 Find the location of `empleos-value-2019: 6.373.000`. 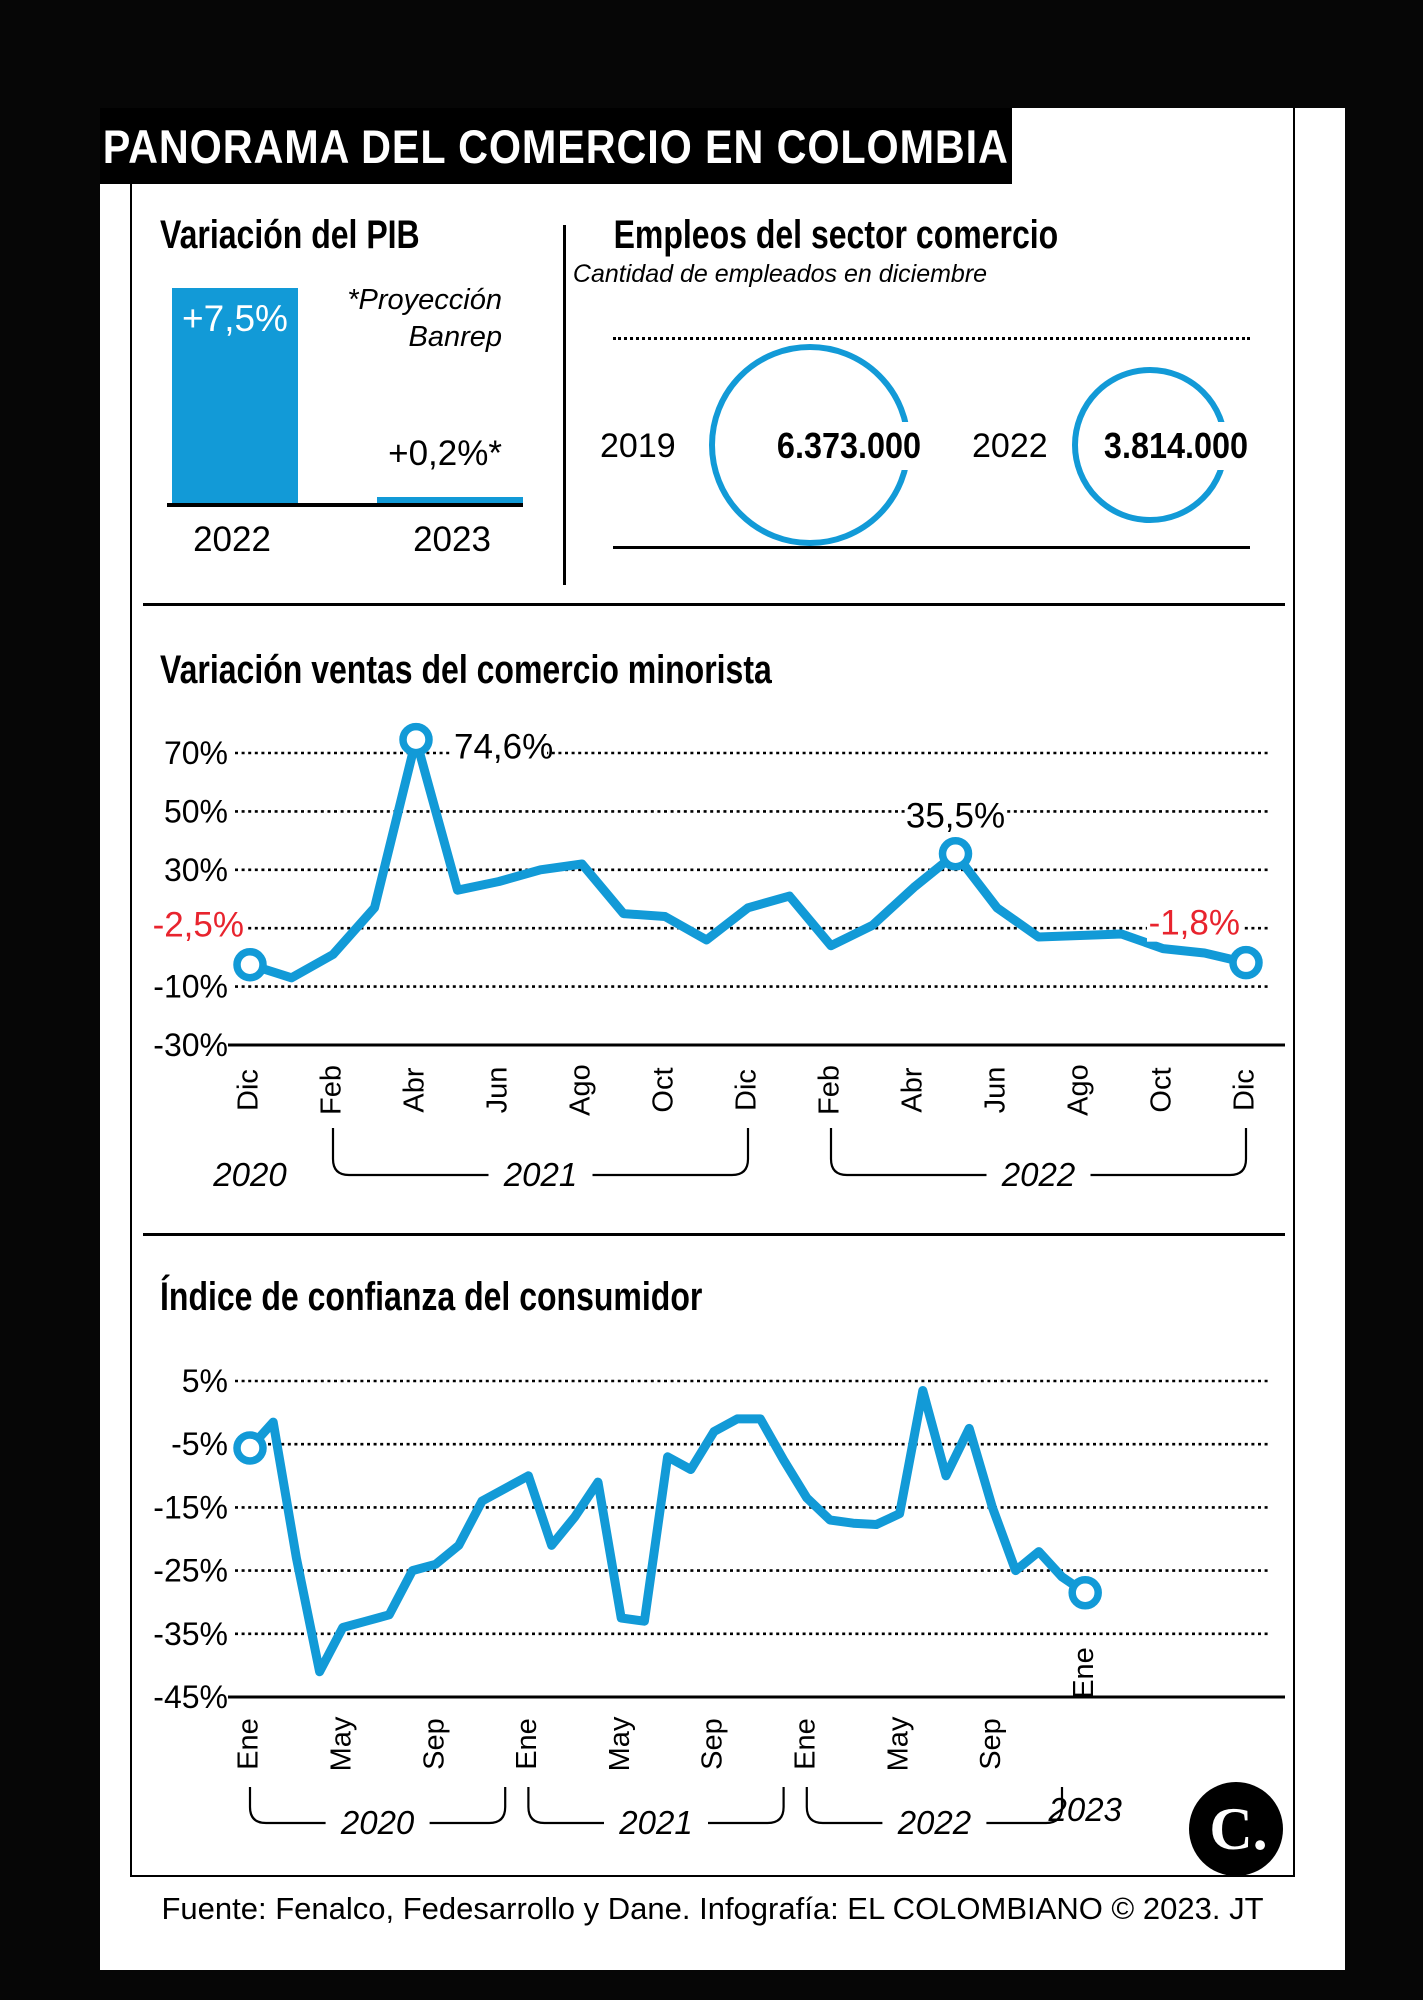

empleos-value-2019: 6.373.000 is located at coordinates (849, 446).